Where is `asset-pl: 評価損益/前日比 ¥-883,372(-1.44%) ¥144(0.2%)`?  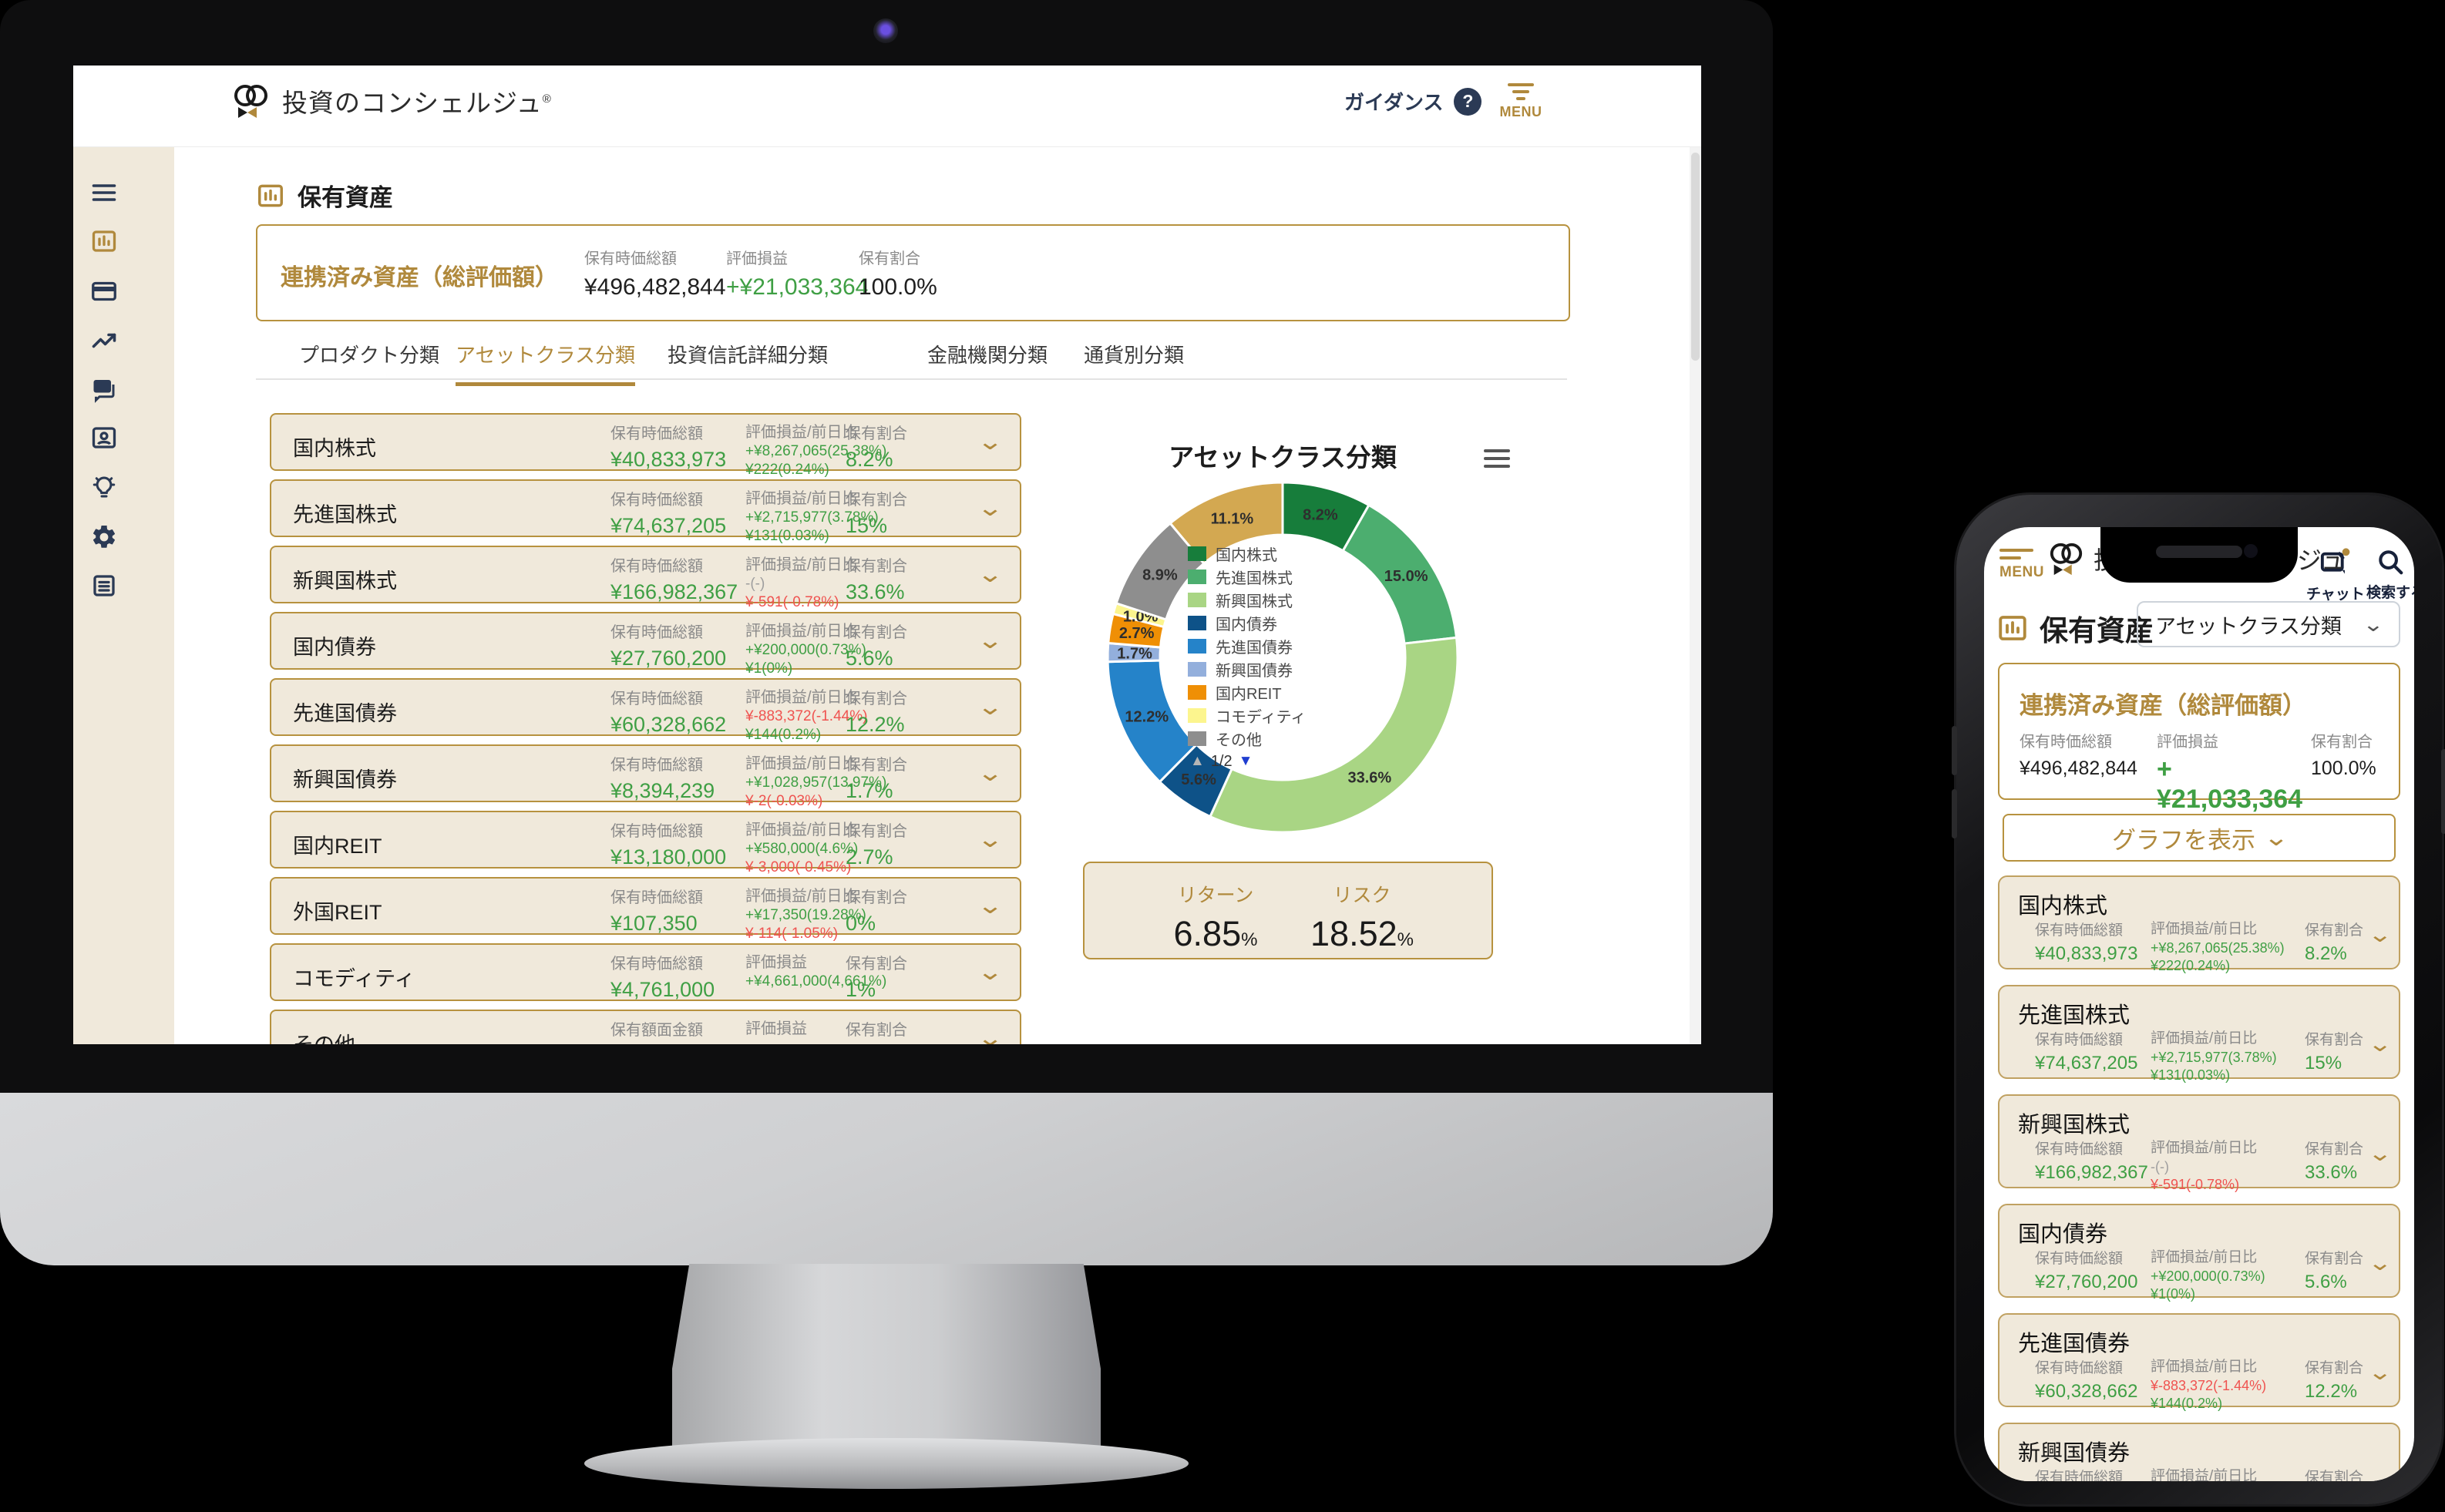
asset-pl: 評価損益/前日比 ¥-883,372(-1.44%) ¥144(0.2%) is located at coordinates (2209, 1386).